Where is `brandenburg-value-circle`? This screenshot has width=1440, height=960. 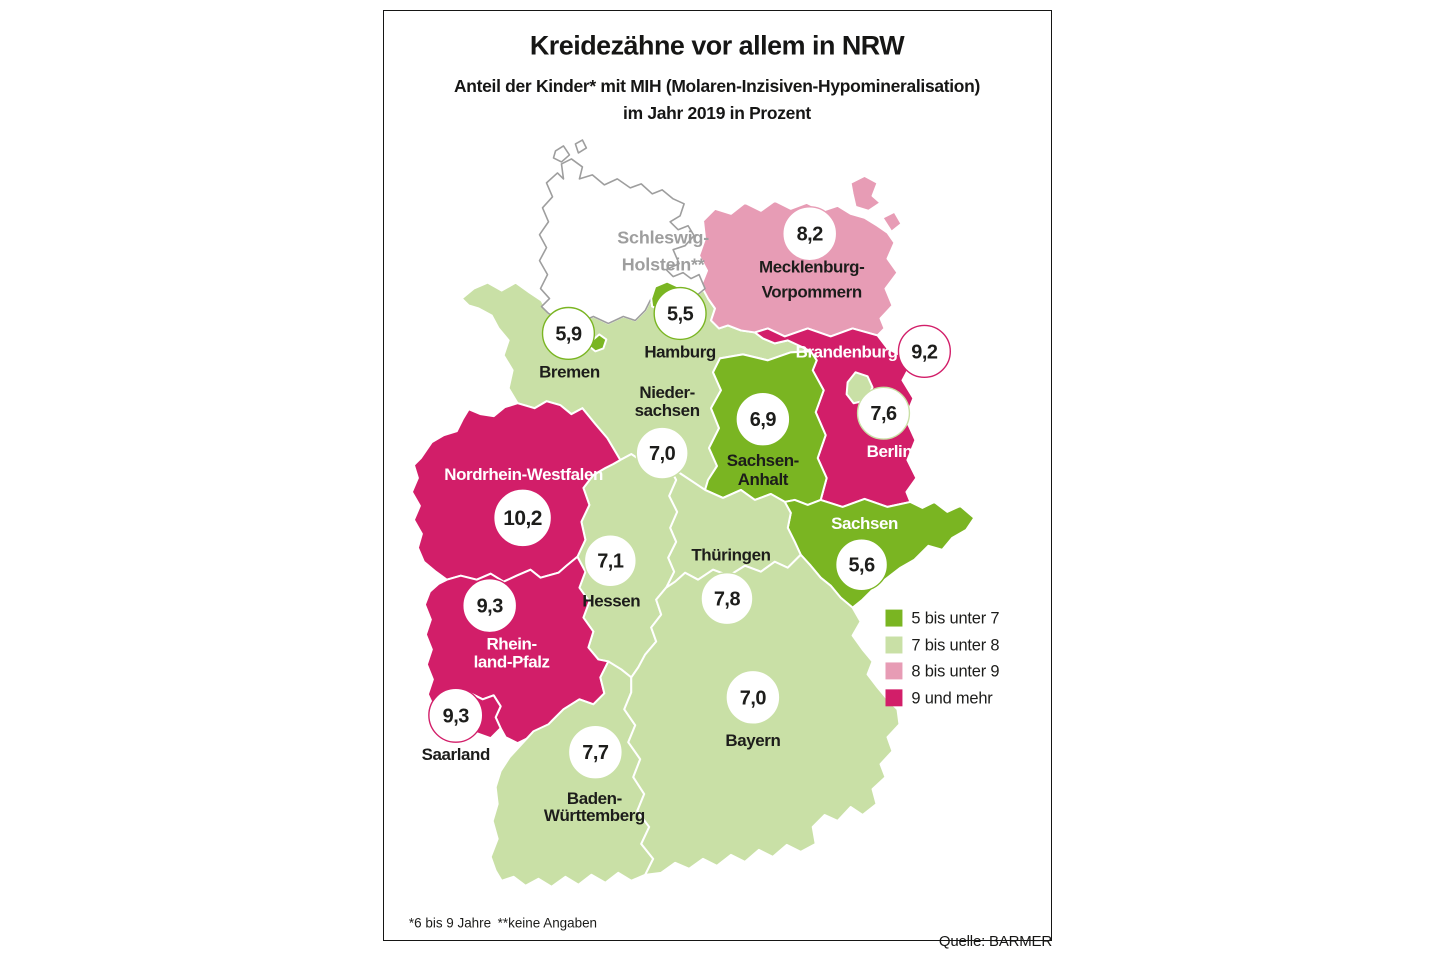 brandenburg-value-circle is located at coordinates (924, 351).